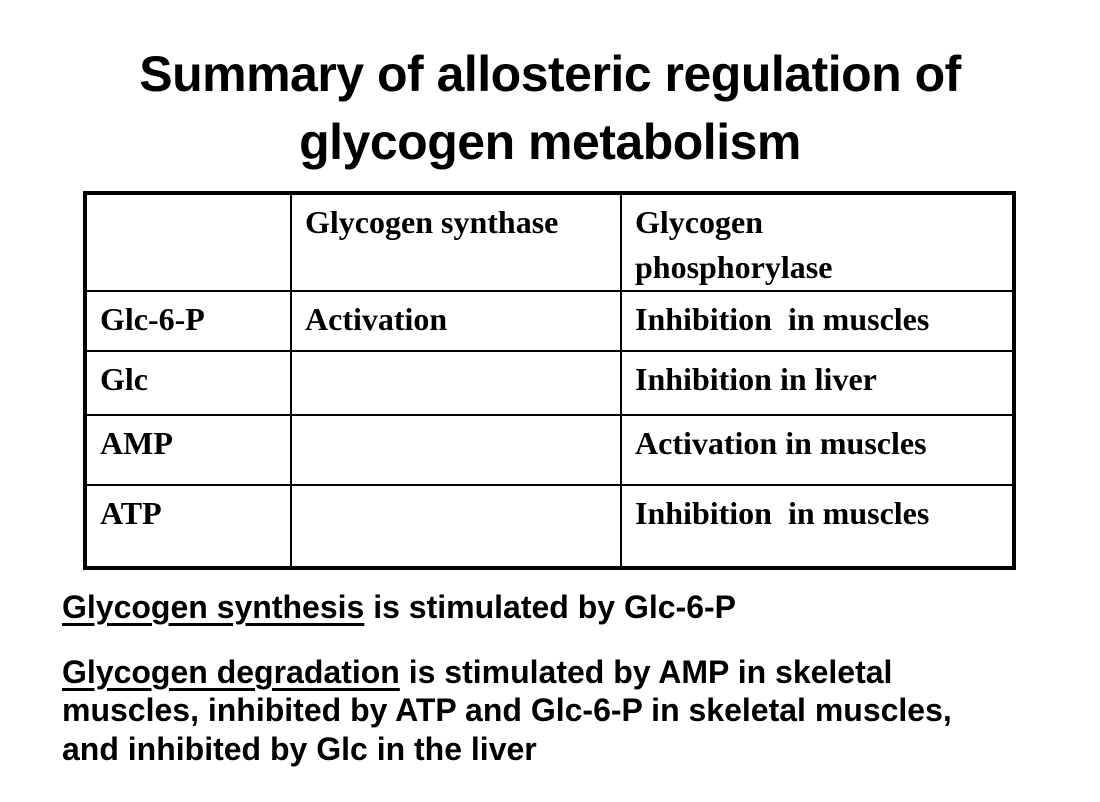 The image size is (1100, 802). Describe the element at coordinates (231, 671) in the screenshot. I see `note-degradation-underlined-term: Glycogen degradation` at that location.